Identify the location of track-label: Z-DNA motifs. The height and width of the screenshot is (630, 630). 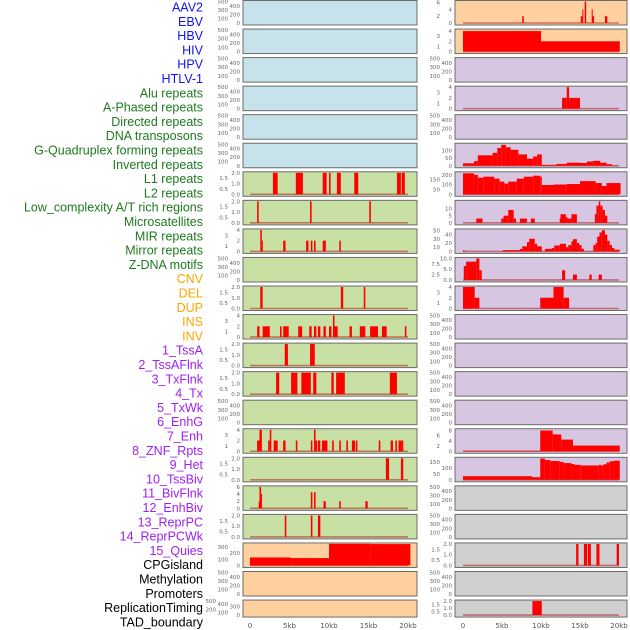
(166, 265).